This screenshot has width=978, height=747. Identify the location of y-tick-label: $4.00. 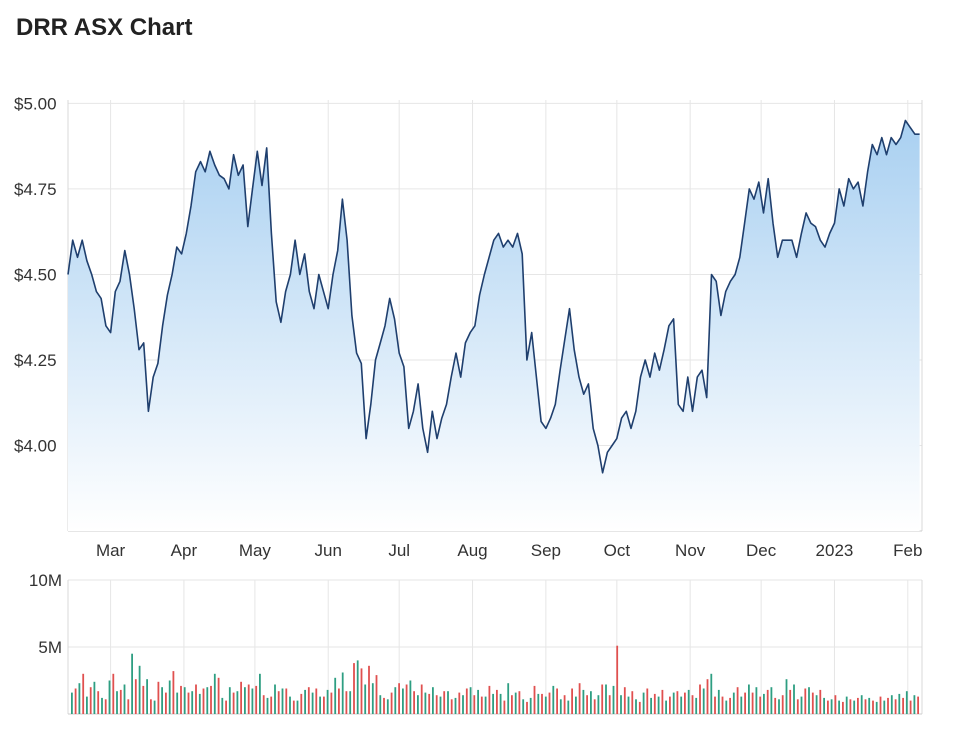
(35, 445).